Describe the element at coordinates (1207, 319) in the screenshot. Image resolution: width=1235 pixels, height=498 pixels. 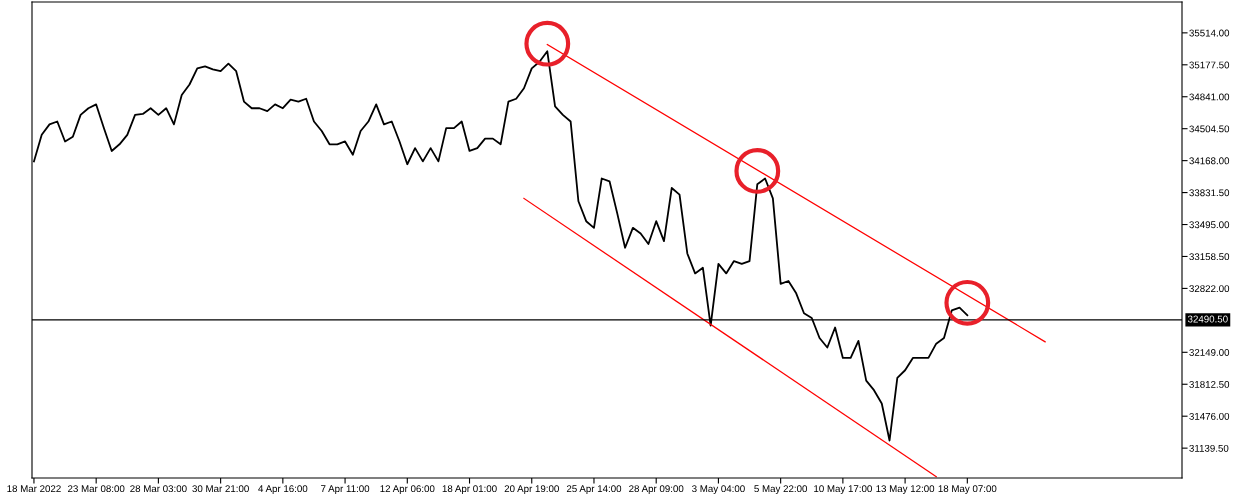
I see `ref-line-label: 32490.50` at that location.